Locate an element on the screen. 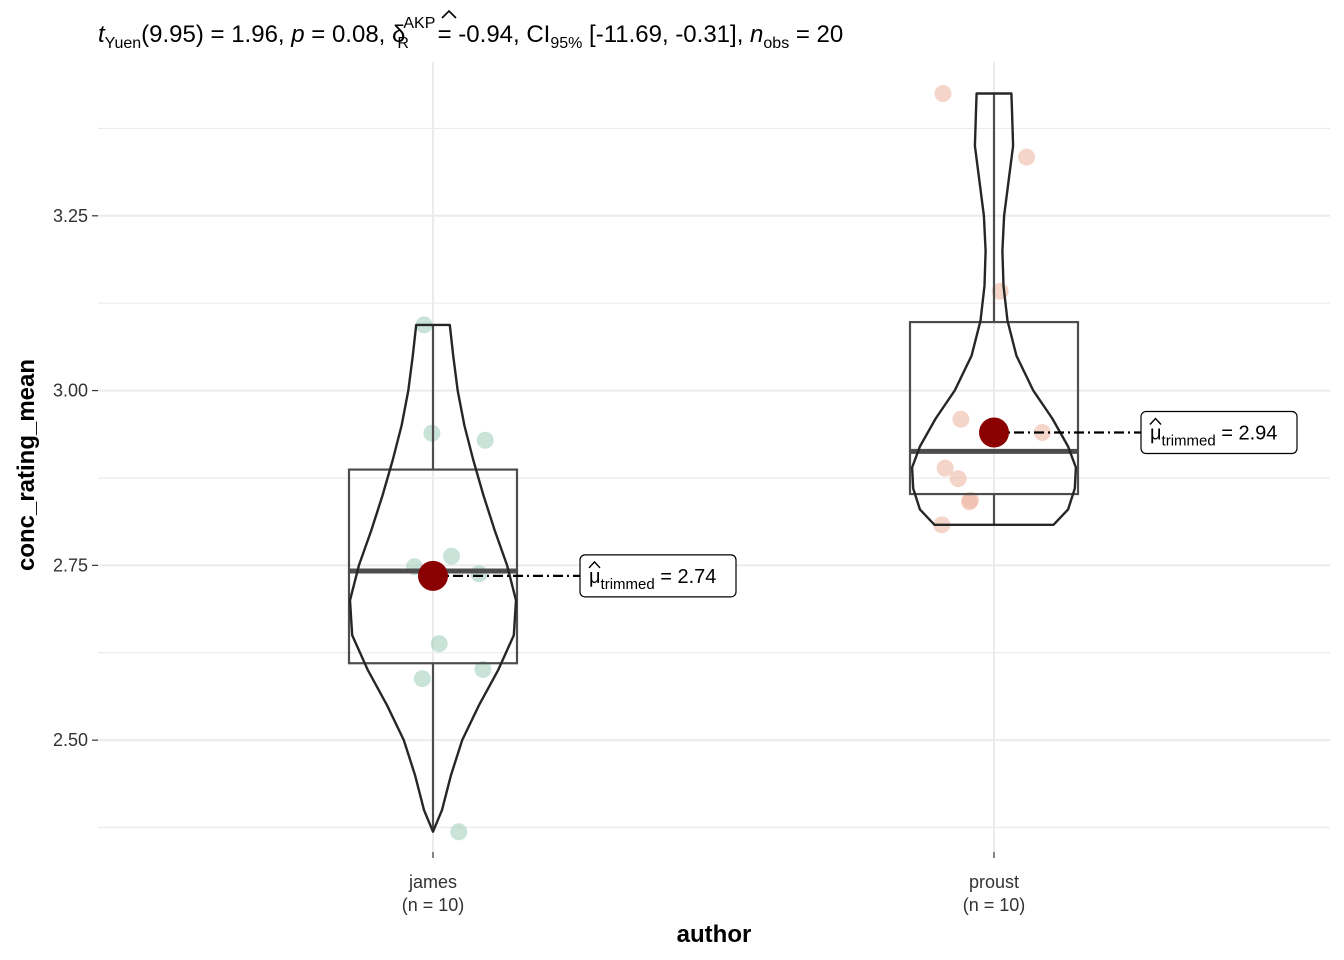 This screenshot has height=960, width=1344. p-symbol: p is located at coordinates (297, 34).